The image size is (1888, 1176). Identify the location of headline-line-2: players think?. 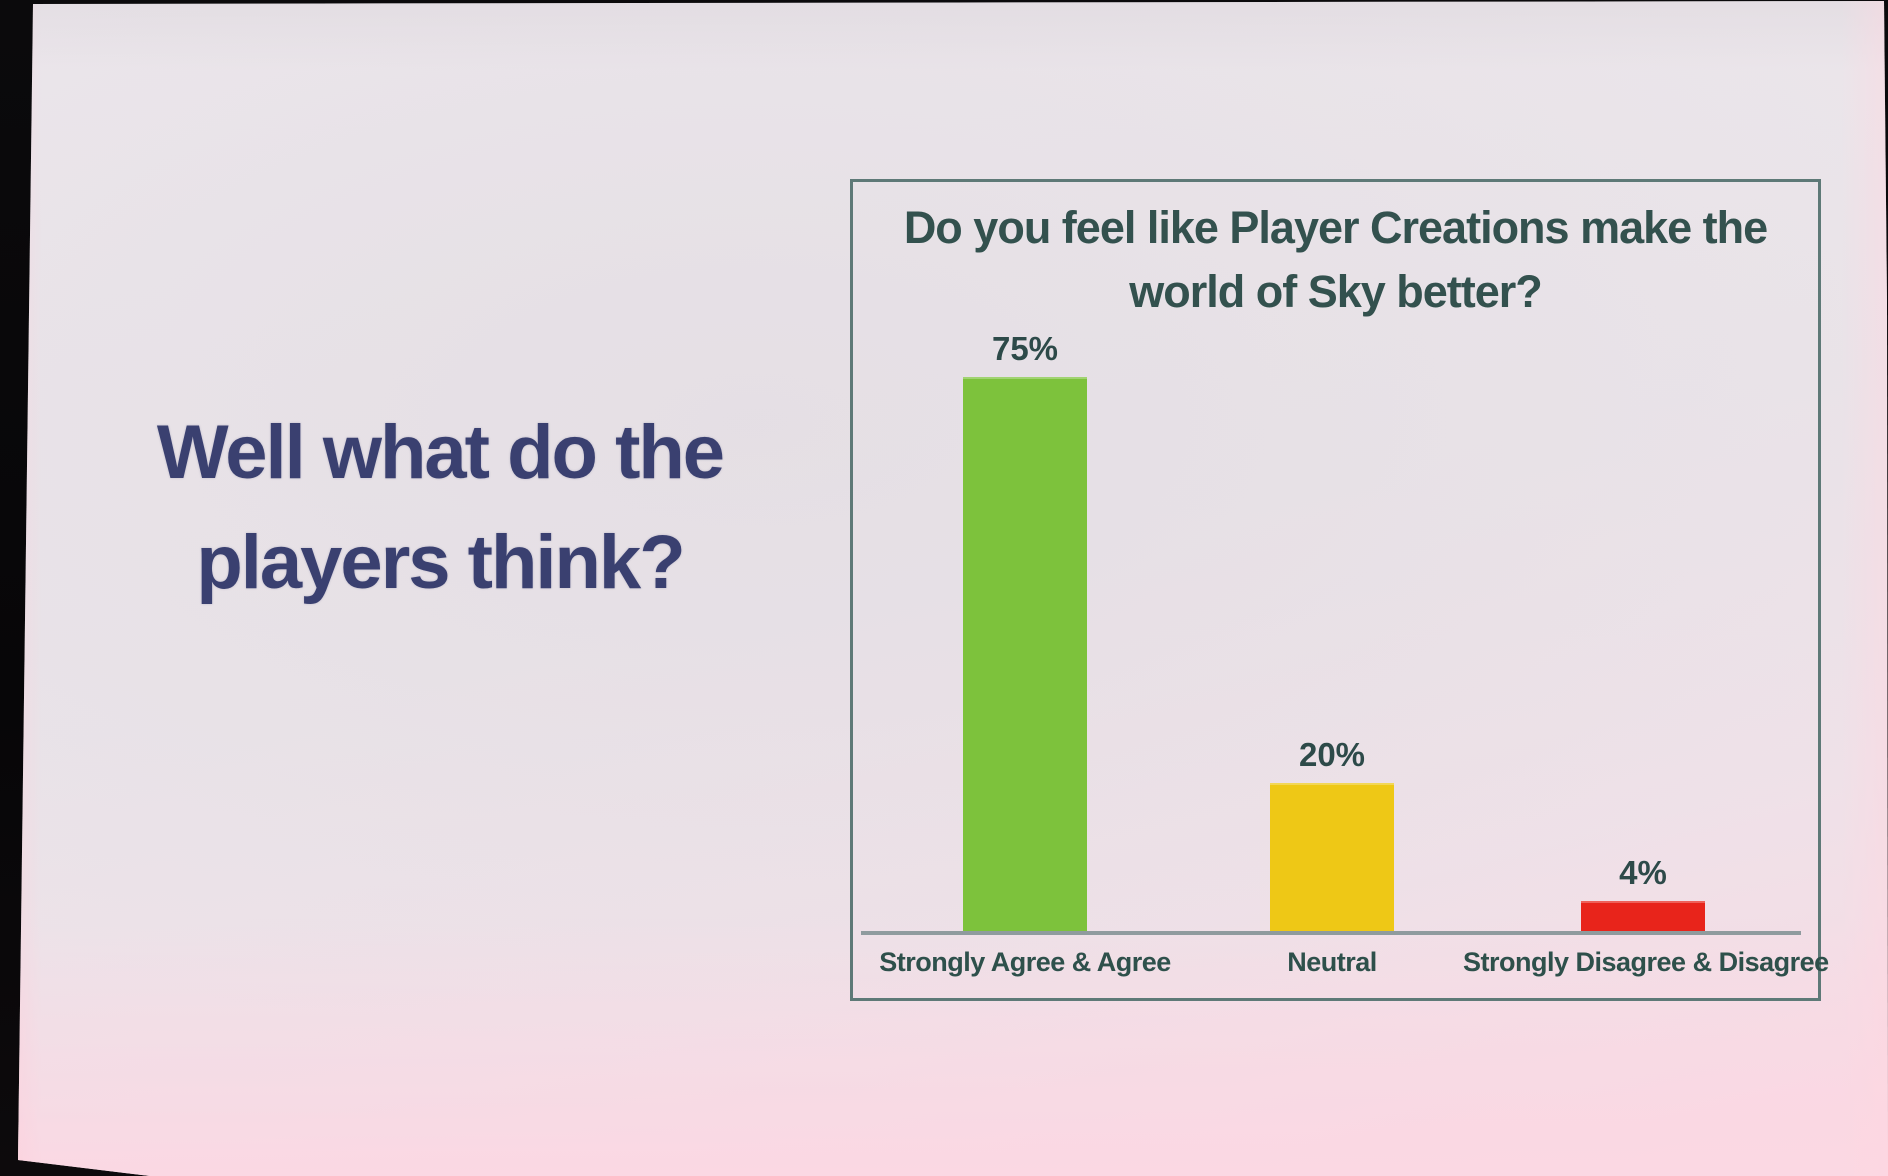
(440, 562).